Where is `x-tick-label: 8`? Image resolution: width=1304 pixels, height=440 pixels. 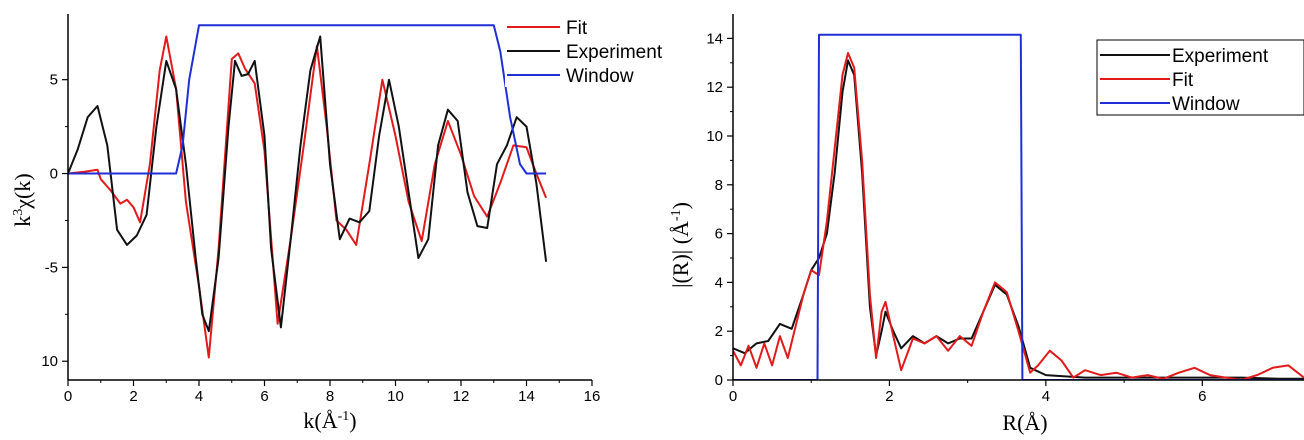 x-tick-label: 8 is located at coordinates (330, 396).